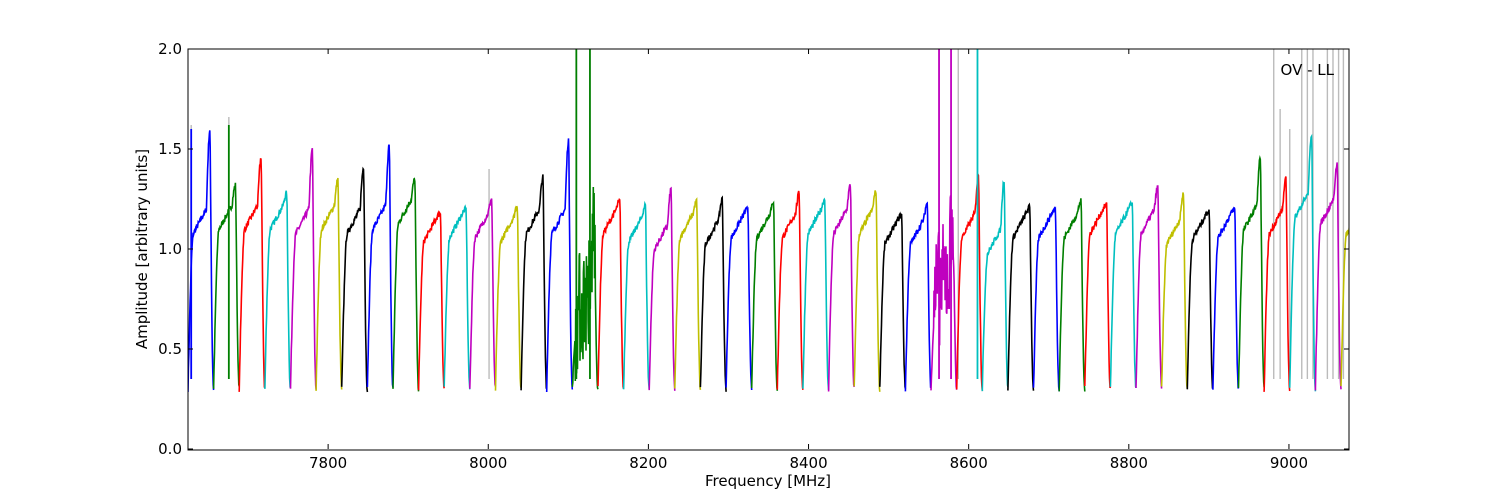 This screenshot has width=1500, height=500. What do you see at coordinates (170, 449) in the screenshot?
I see `y-tick-label: 0.0` at bounding box center [170, 449].